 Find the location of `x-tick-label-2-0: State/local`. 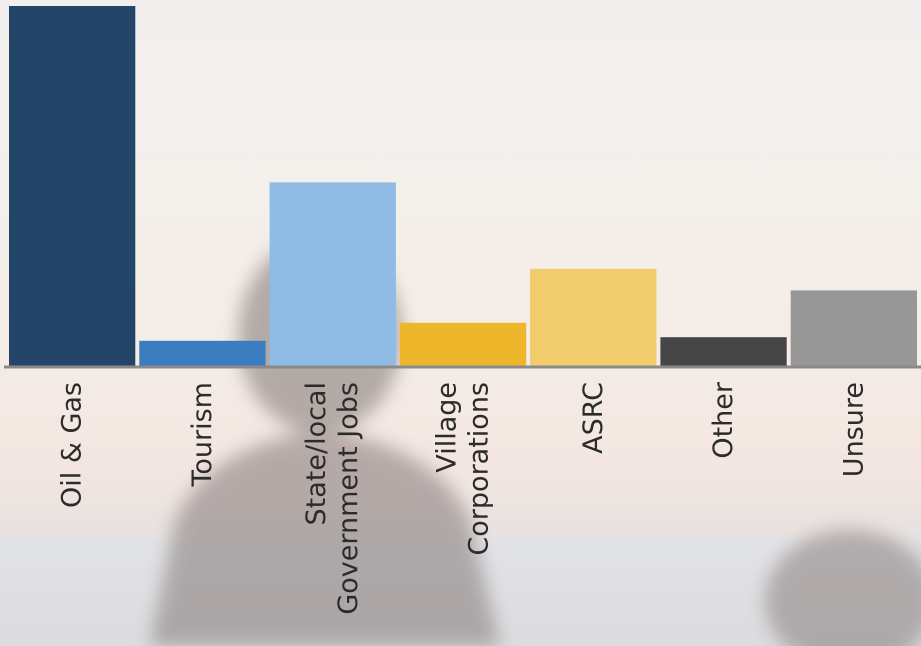

x-tick-label-2-0: State/local is located at coordinates (316, 453).